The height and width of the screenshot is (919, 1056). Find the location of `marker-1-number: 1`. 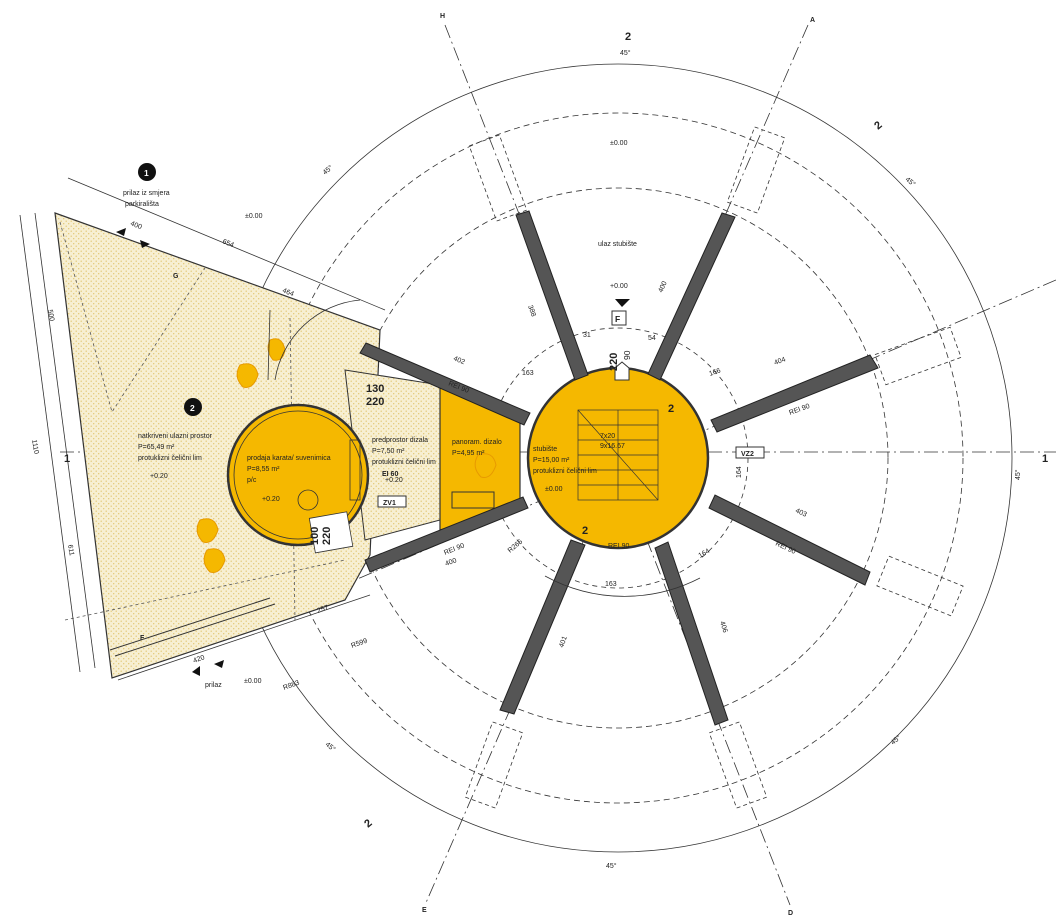

marker-1-number: 1 is located at coordinates (146, 173).